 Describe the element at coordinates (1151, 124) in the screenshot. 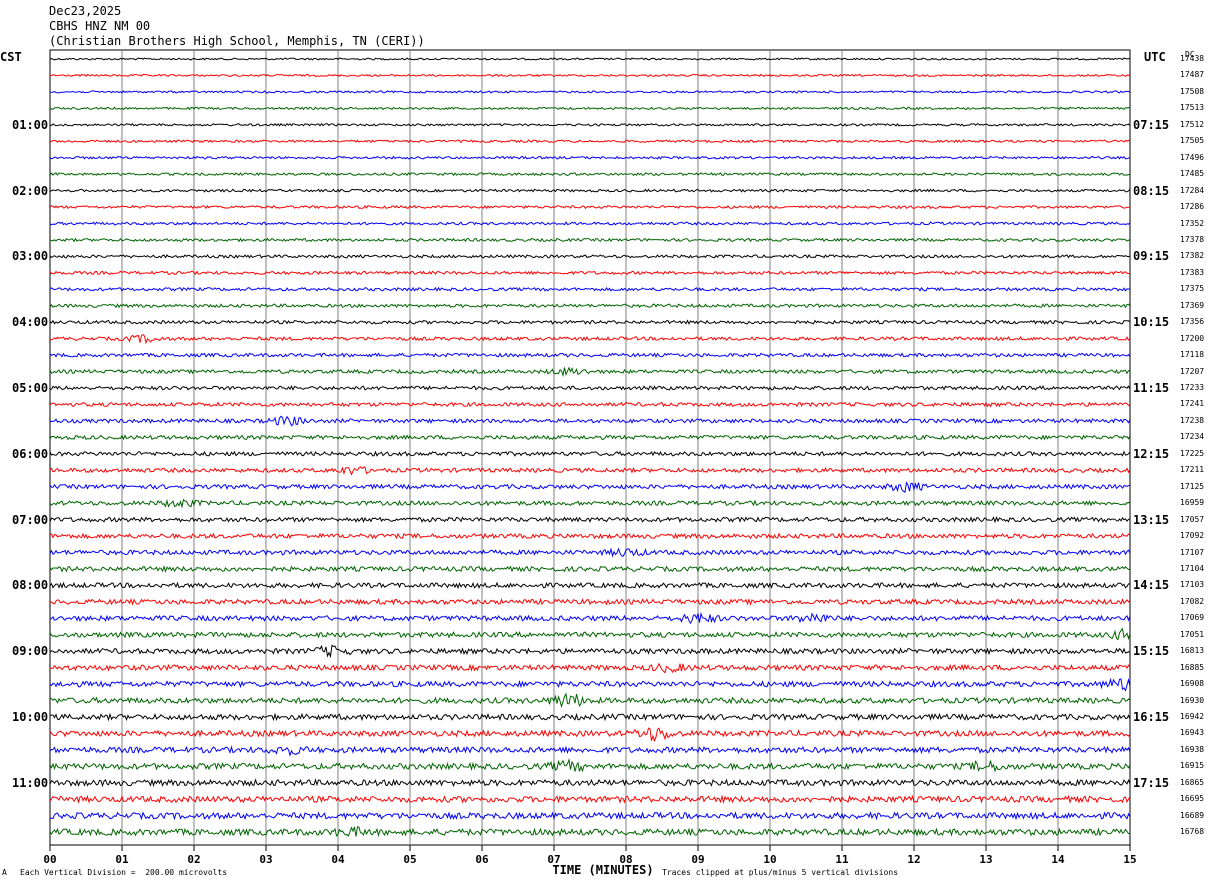

I see `right-hour-label: 07:15` at that location.